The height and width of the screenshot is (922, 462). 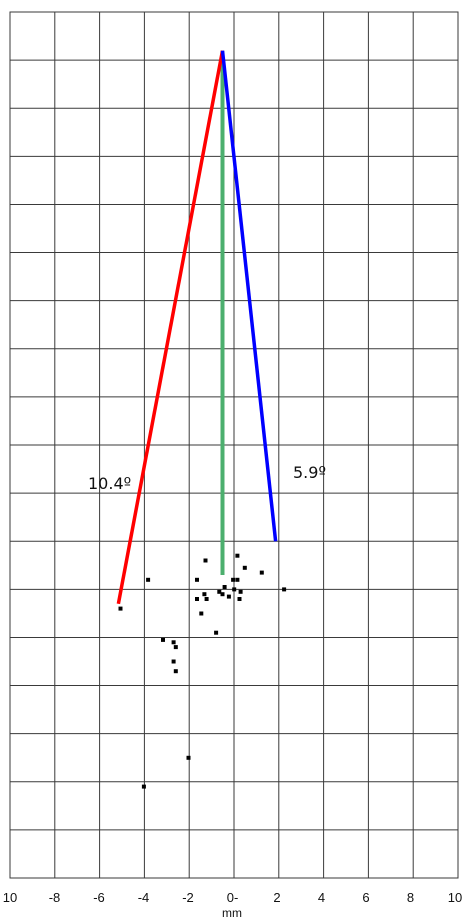 What do you see at coordinates (309, 472) in the screenshot?
I see `angle-label-right: 5.9º` at bounding box center [309, 472].